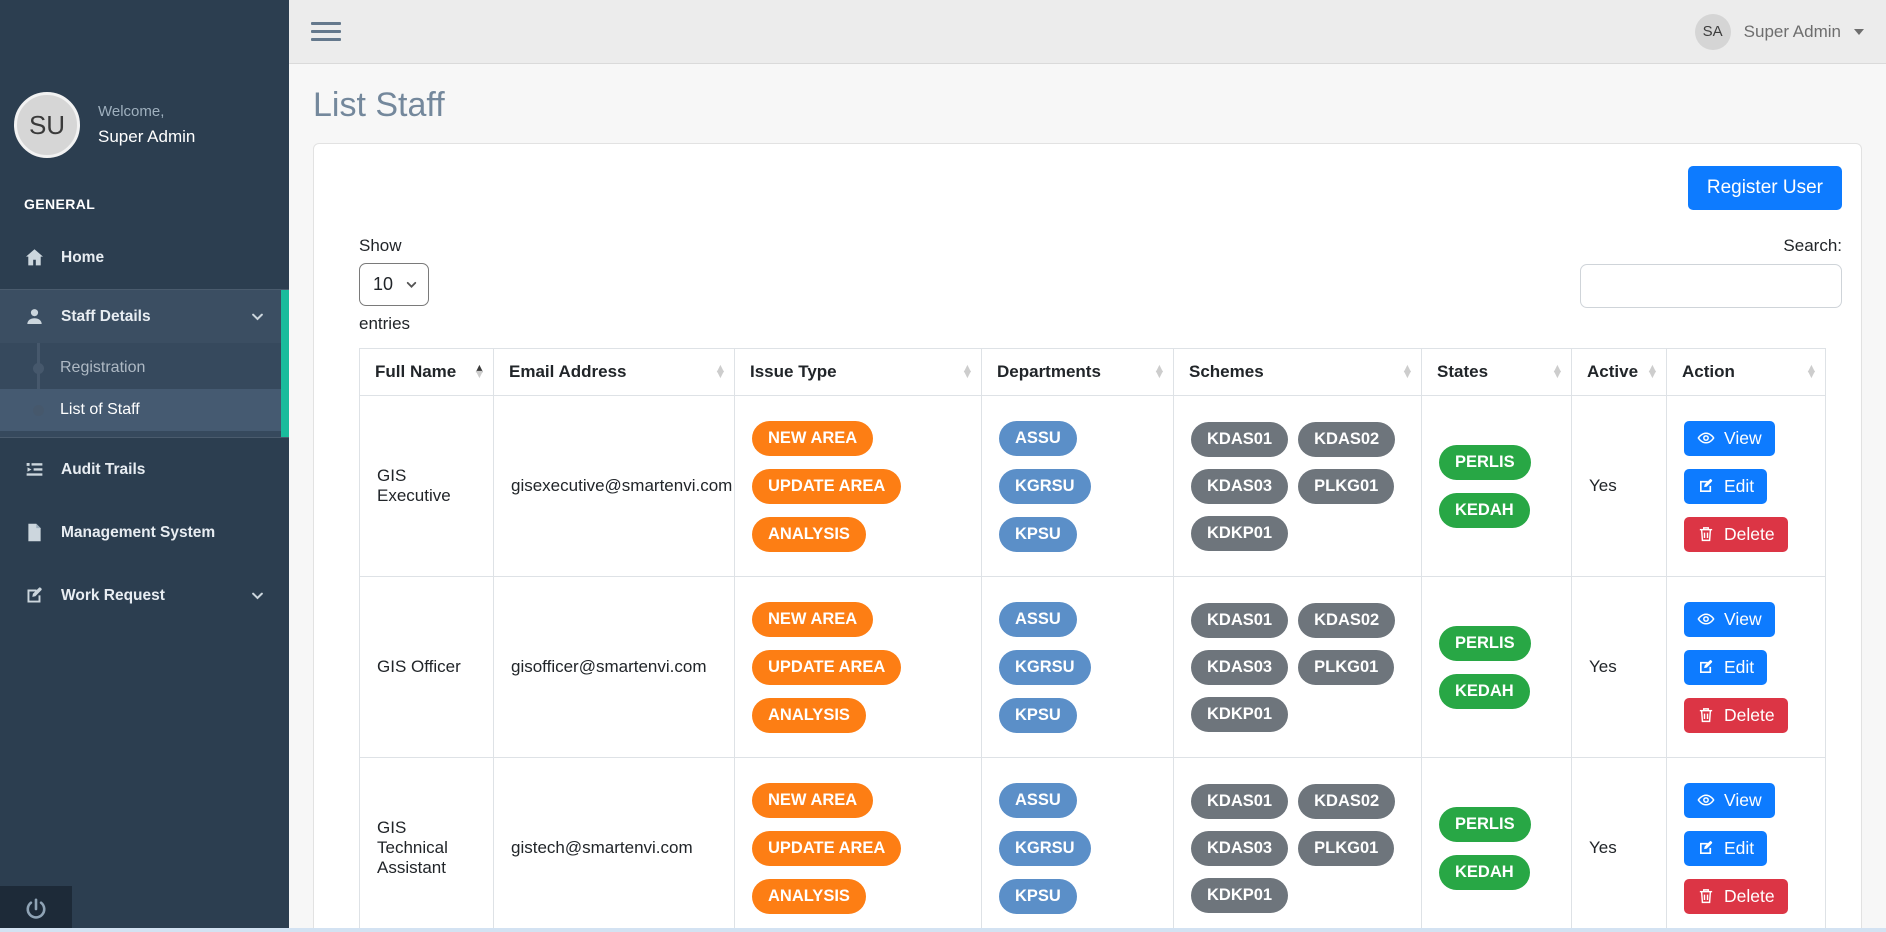  Describe the element at coordinates (1038, 800) in the screenshot. I see `department-badge: ASSU` at that location.